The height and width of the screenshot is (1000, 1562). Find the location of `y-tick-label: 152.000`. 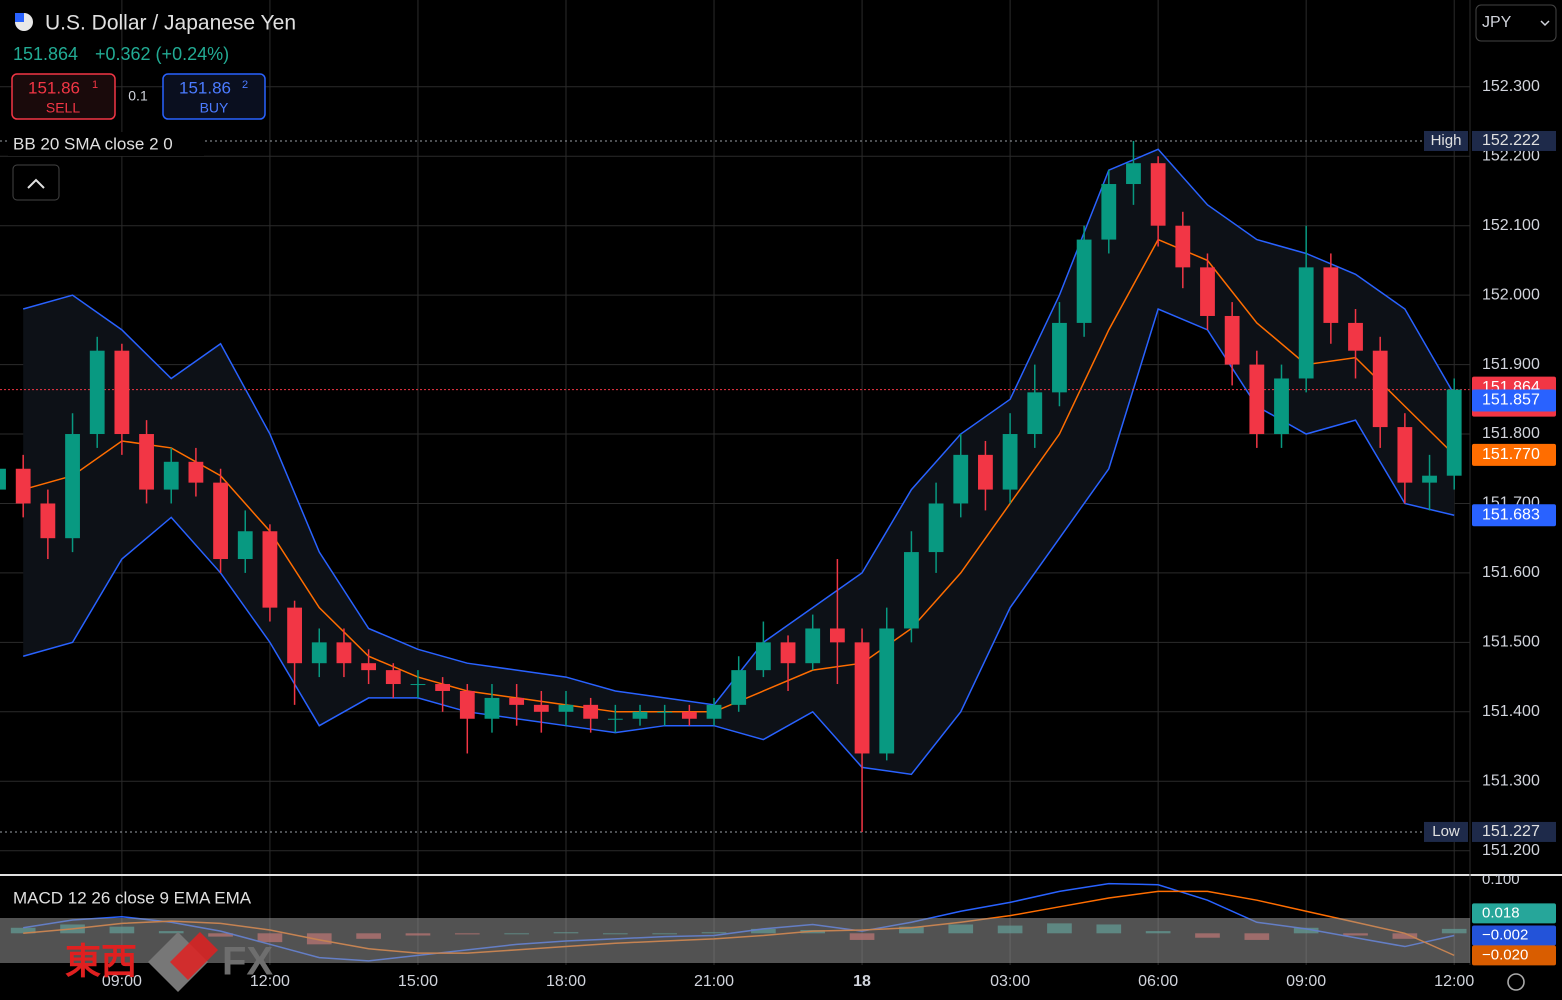

y-tick-label: 152.000 is located at coordinates (1511, 294).